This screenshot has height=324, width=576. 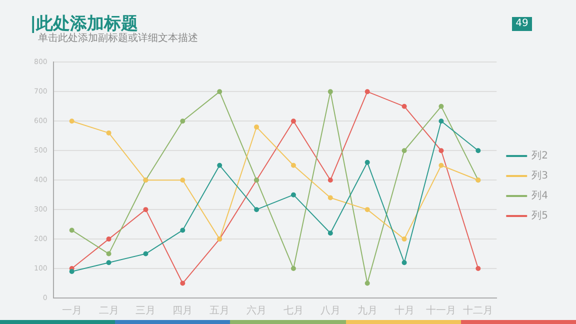 What do you see at coordinates (540, 156) in the screenshot?
I see `legend-label: 列2` at bounding box center [540, 156].